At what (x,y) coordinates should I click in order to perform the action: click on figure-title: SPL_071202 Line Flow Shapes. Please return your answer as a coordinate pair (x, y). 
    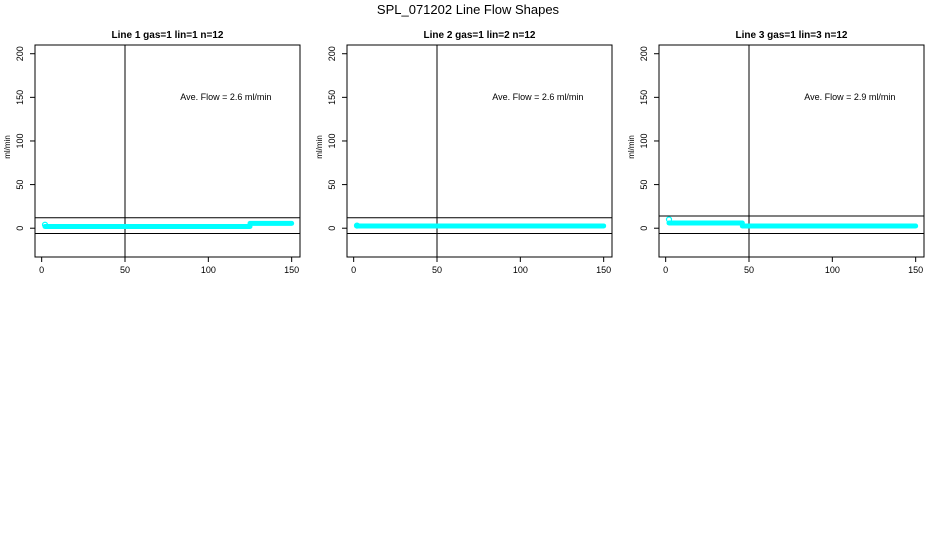
    Looking at the image, I should click on (468, 9).